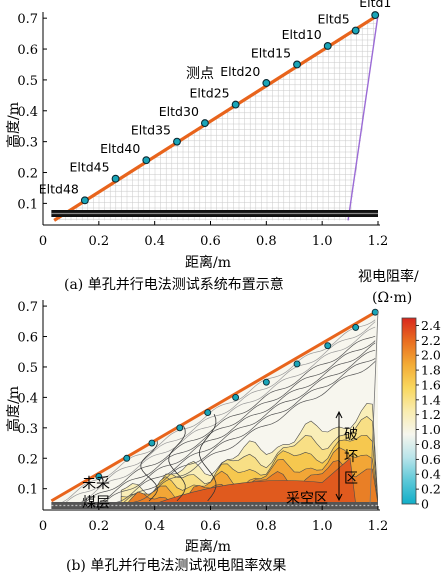 The width and height of the screenshot is (444, 575). Describe the element at coordinates (27, 307) in the screenshot. I see `panel-b-ytick-label: 0.7` at that location.